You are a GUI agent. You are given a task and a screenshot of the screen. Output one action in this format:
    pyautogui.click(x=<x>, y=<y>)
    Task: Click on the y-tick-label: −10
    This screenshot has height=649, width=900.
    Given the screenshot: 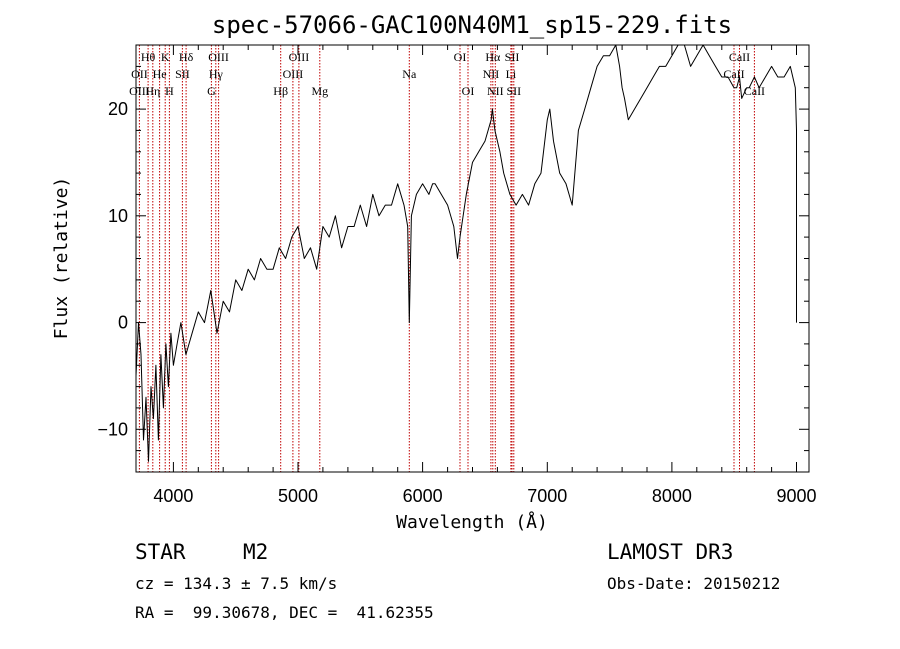 What is the action you would take?
    pyautogui.click(x=112, y=429)
    